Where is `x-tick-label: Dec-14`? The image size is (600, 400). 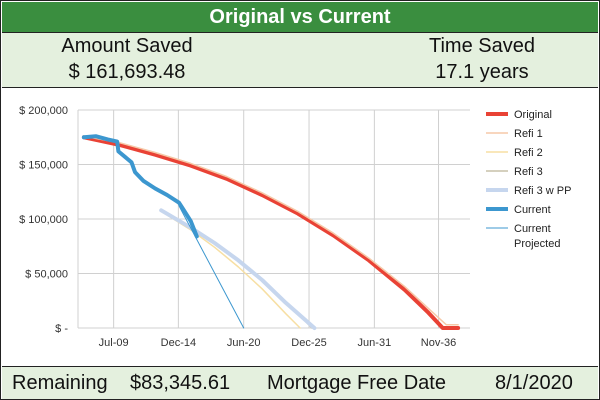
x-tick-label: Dec-14 is located at coordinates (178, 343).